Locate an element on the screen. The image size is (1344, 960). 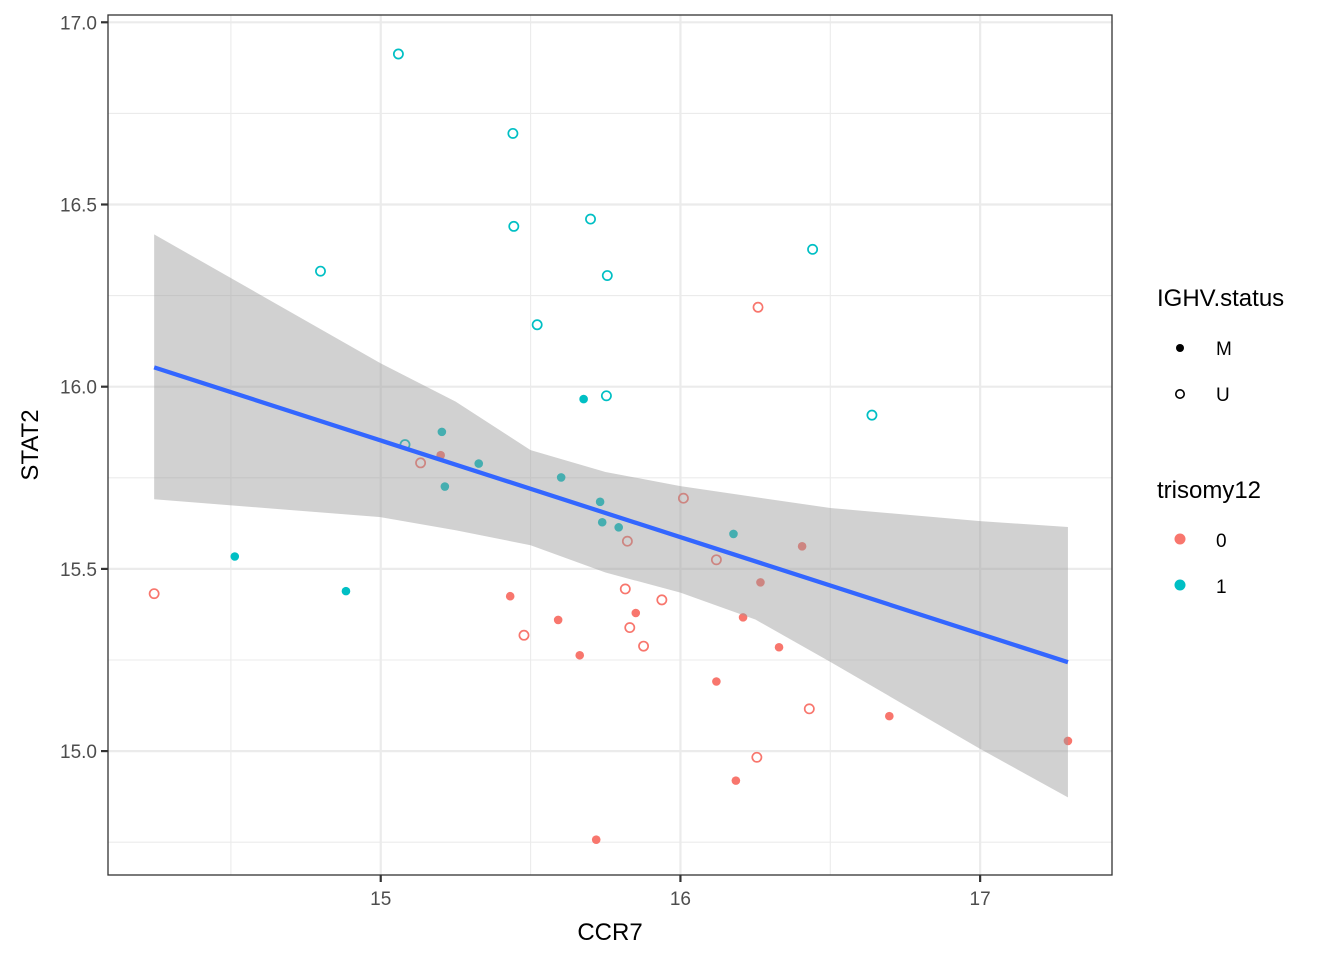
y-tick-label: 17.0 is located at coordinates (78, 23).